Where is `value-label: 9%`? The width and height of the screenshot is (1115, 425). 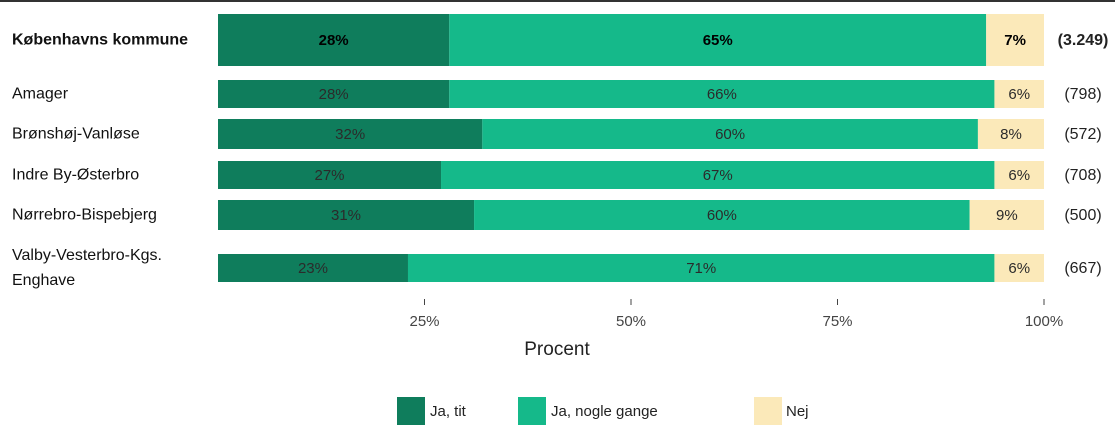
value-label: 9% is located at coordinates (1007, 215).